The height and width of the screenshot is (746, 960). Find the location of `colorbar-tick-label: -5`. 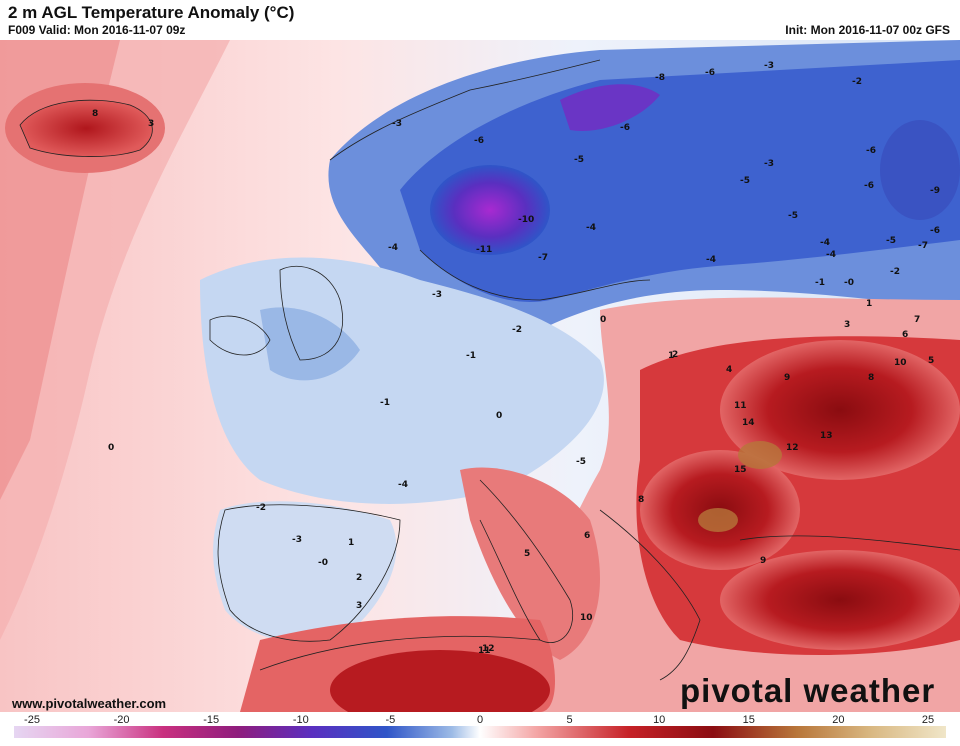

colorbar-tick-label: -5 is located at coordinates (391, 720).